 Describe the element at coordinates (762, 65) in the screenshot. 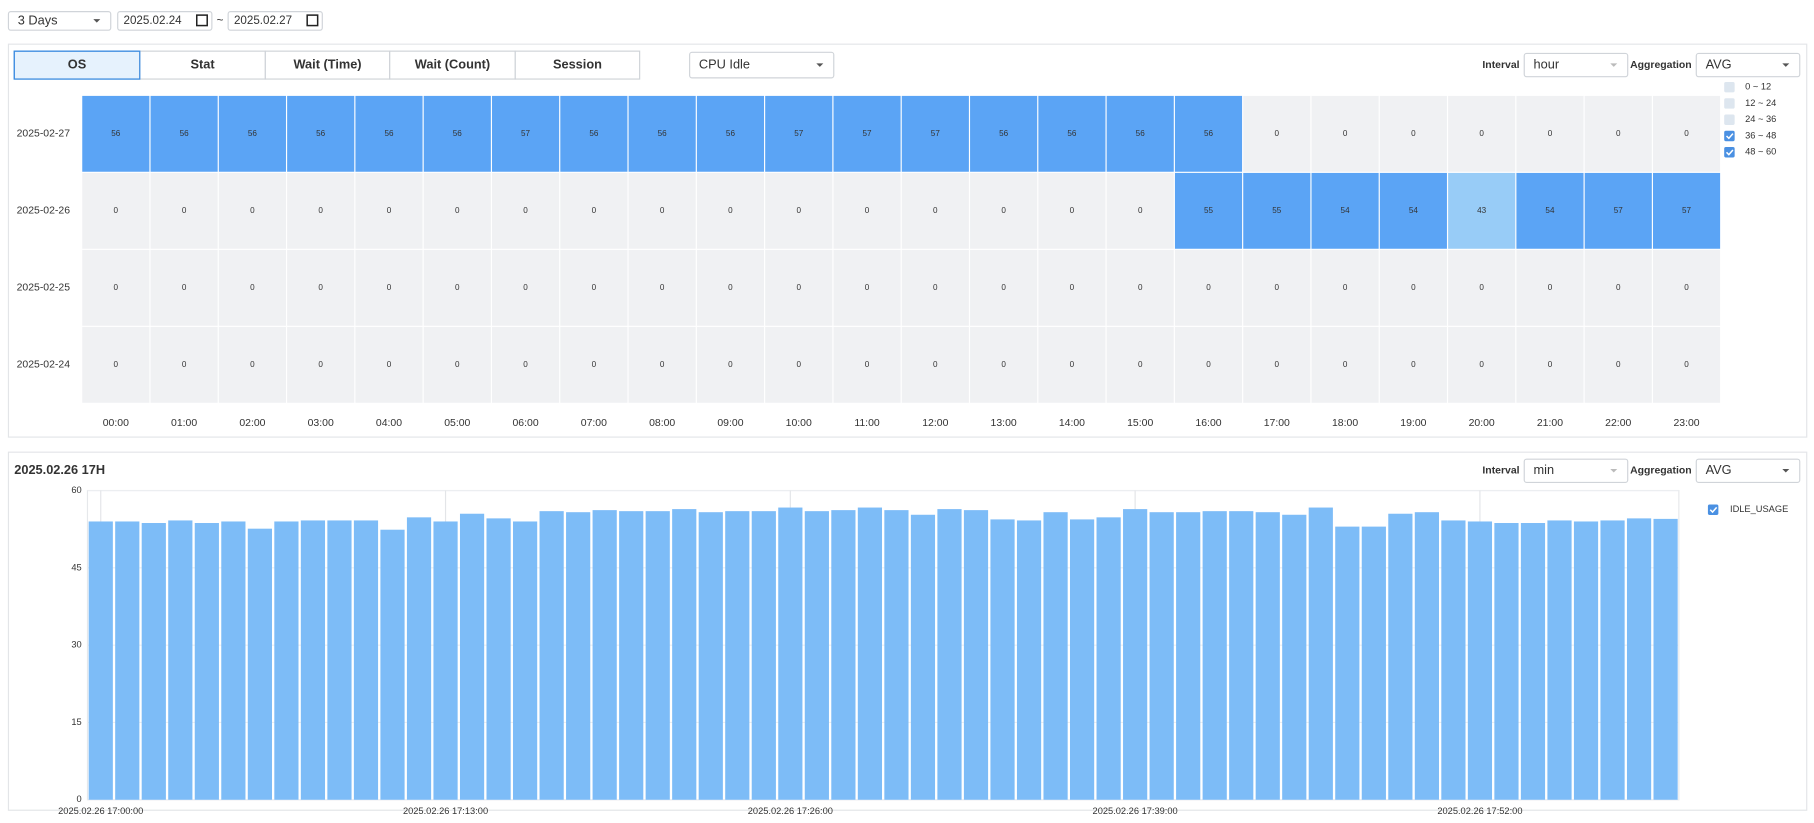

I see `metric-select` at that location.